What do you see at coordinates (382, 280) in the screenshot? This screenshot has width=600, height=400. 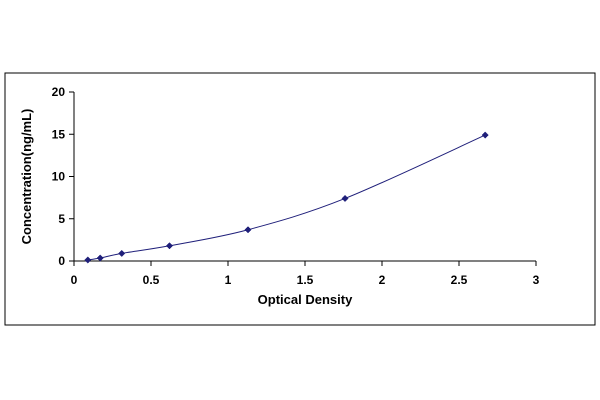 I see `x-tick-label: 2` at bounding box center [382, 280].